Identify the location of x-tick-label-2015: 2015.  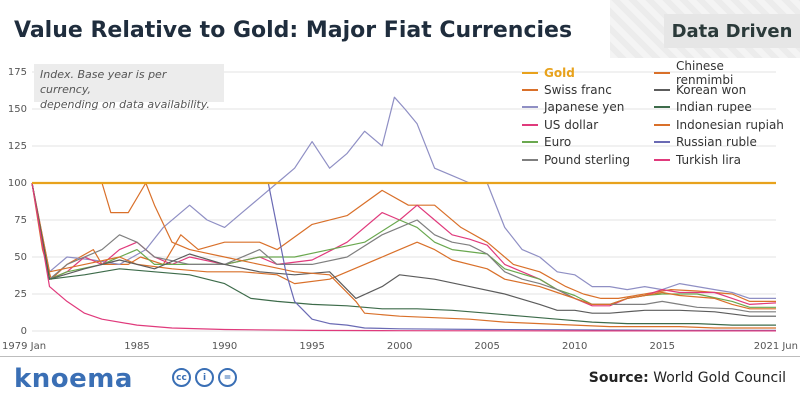
(661, 346).